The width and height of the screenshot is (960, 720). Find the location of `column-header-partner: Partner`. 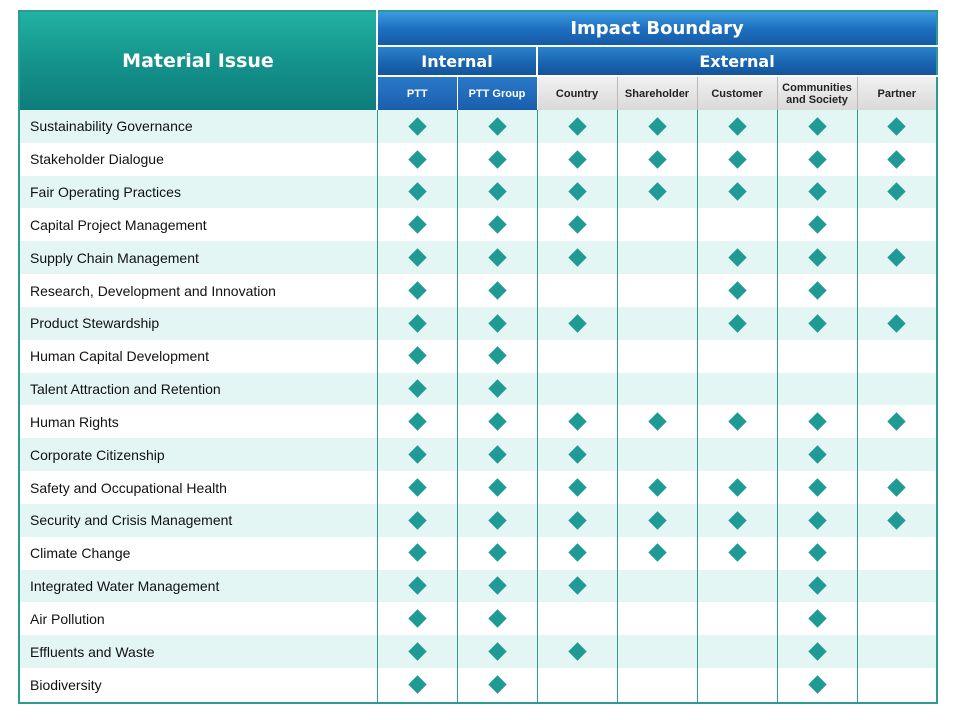

column-header-partner: Partner is located at coordinates (897, 93).